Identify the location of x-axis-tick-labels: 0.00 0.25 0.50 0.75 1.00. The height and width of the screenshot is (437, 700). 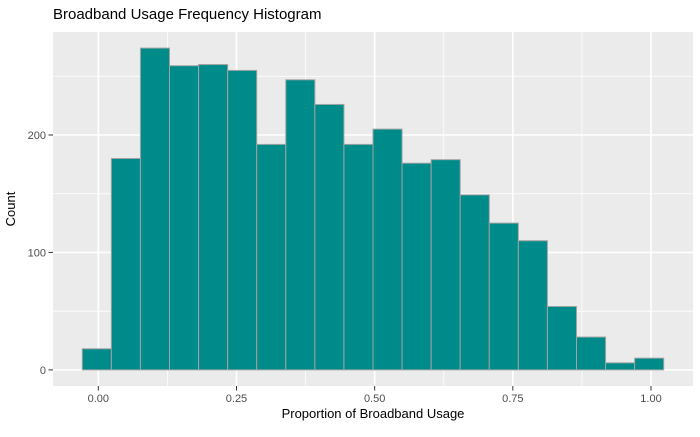
(375, 399).